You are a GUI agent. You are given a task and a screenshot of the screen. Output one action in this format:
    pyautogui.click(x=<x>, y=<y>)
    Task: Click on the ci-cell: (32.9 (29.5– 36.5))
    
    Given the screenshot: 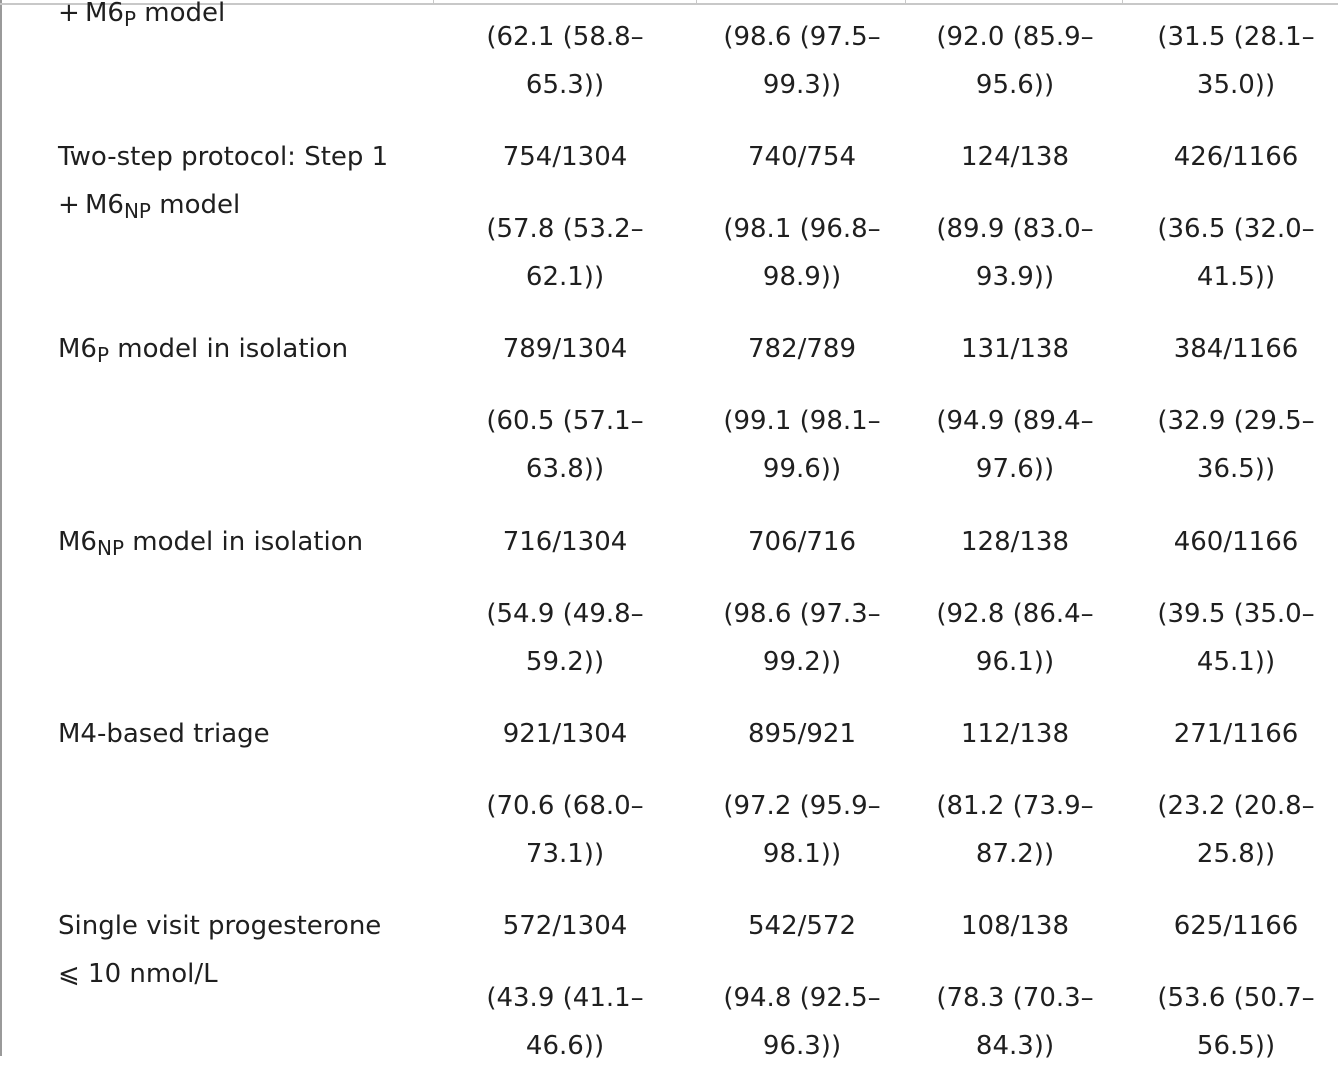 What is the action you would take?
    pyautogui.click(x=1236, y=445)
    